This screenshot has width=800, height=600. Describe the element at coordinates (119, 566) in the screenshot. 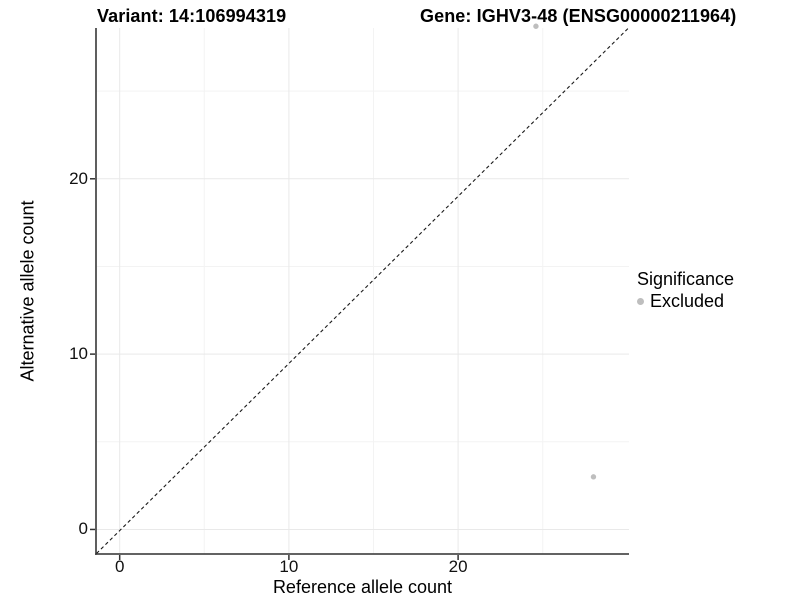

I see `x-tick-label: 0` at that location.